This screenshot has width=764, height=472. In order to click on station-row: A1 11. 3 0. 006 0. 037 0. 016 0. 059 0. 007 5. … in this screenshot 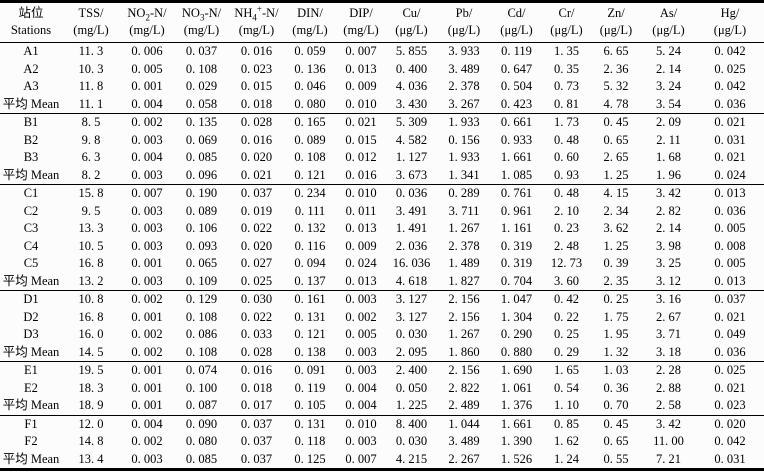, I will do `click(382, 52)`.